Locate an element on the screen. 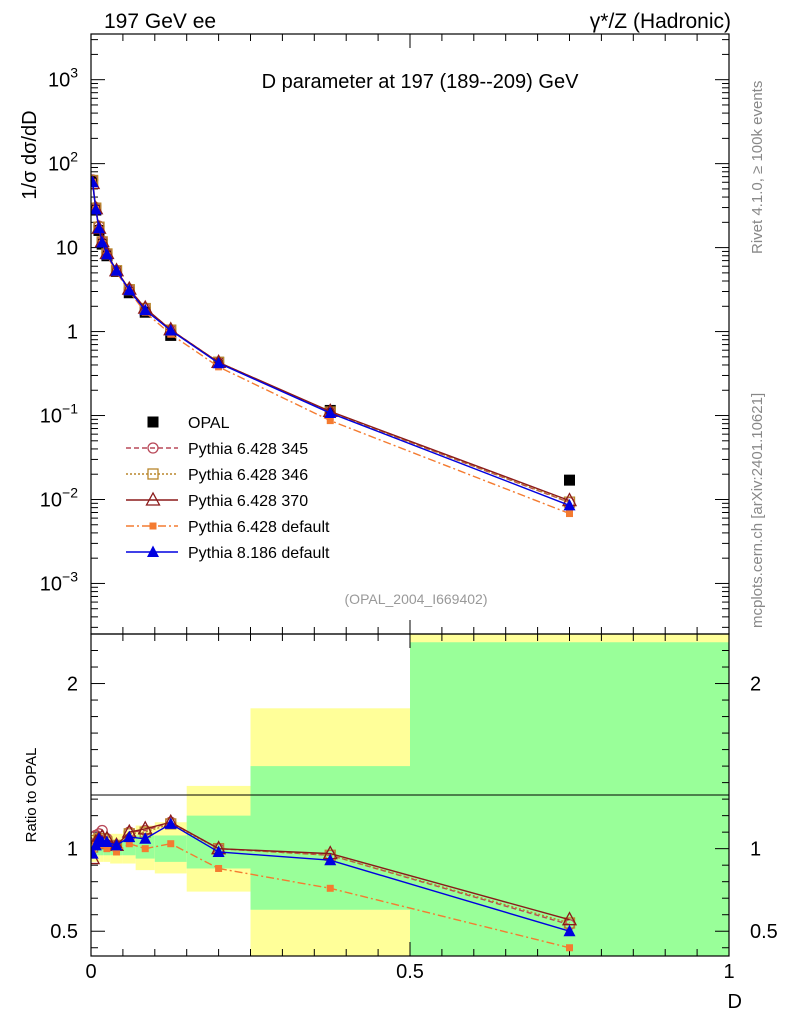  ratio-y-axis-label: Ratio to OPAL is located at coordinates (31, 795).